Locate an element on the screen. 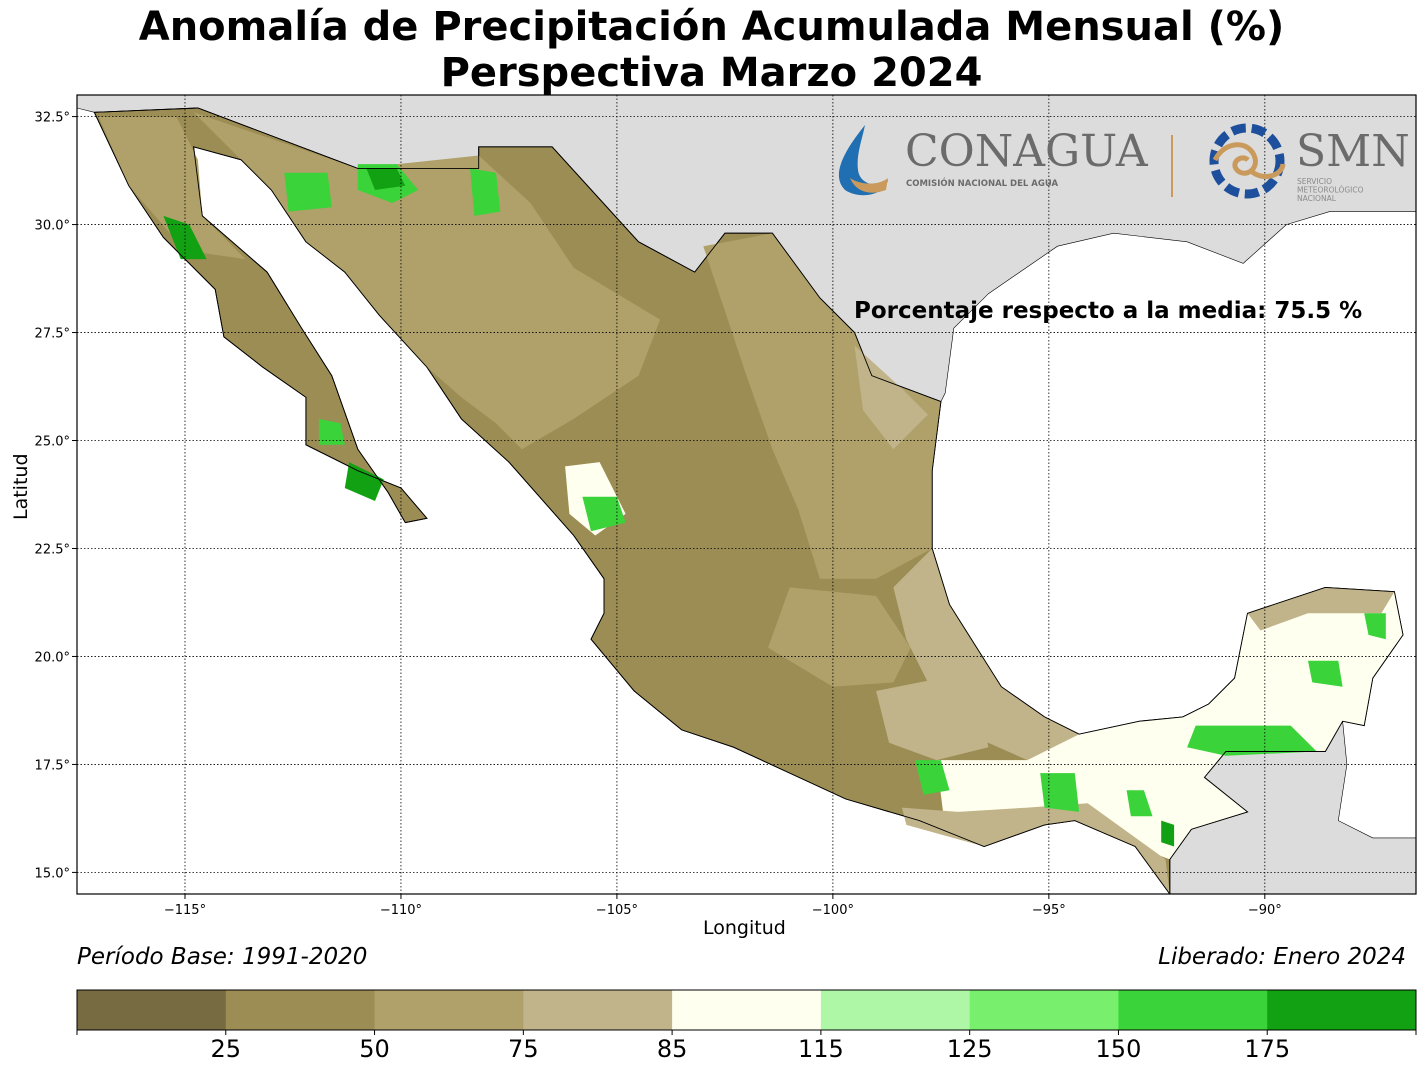 This screenshot has height=1068, width=1423. release-date-text: Liberado: Enero 2024 is located at coordinates (1282, 957).